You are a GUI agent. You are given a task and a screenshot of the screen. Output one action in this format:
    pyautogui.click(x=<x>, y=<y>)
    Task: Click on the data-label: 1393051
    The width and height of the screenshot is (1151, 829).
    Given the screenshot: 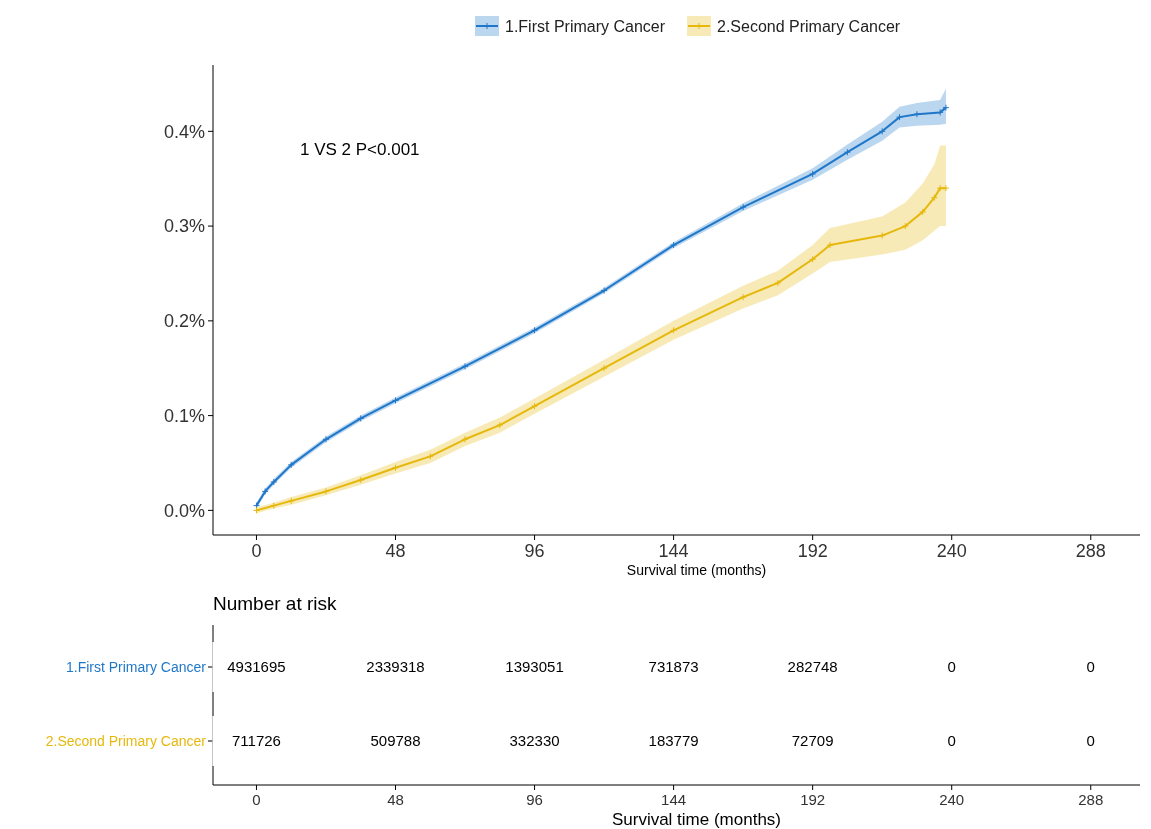 What is the action you would take?
    pyautogui.click(x=534, y=667)
    